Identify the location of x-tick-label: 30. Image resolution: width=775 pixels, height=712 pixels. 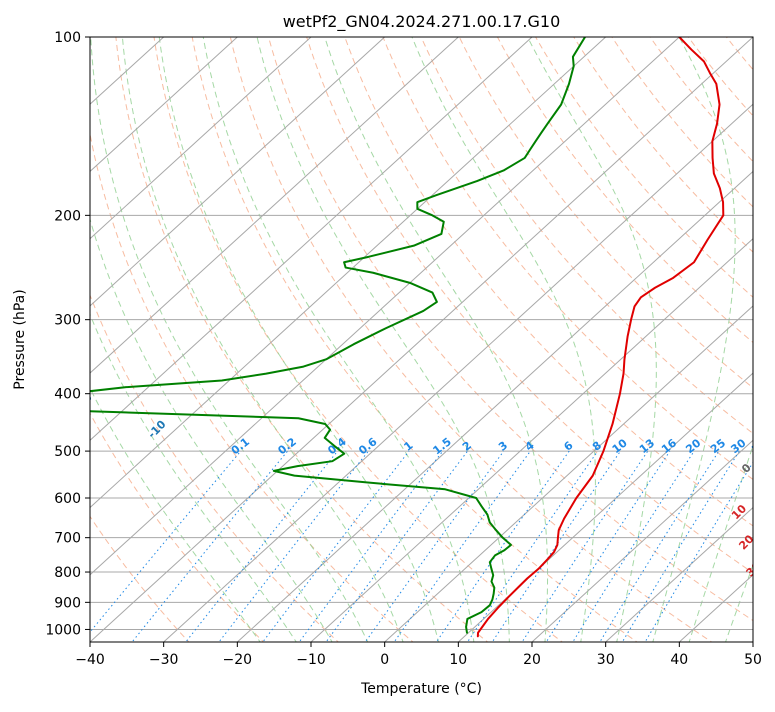
(606, 660).